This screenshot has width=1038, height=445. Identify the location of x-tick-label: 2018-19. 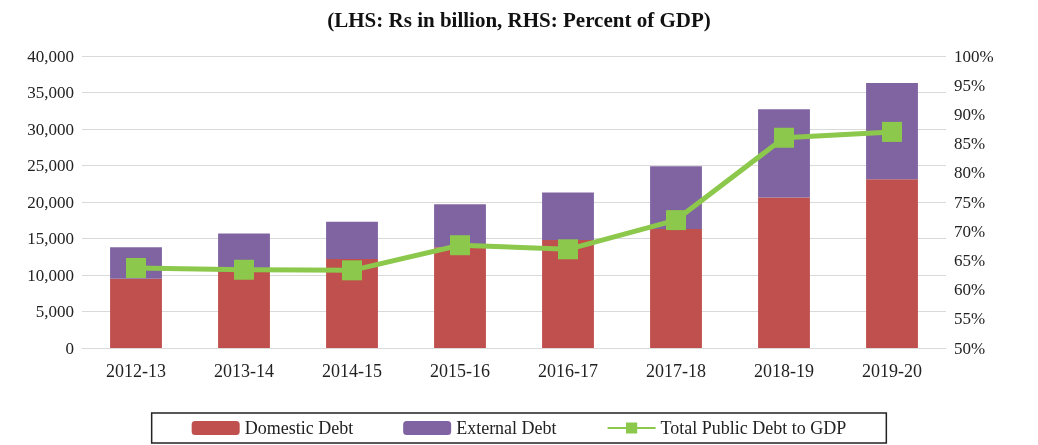
(784, 371).